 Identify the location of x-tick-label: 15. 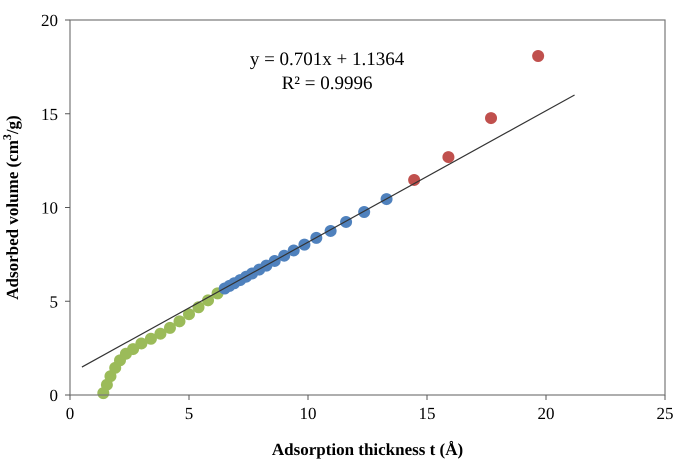
(427, 413).